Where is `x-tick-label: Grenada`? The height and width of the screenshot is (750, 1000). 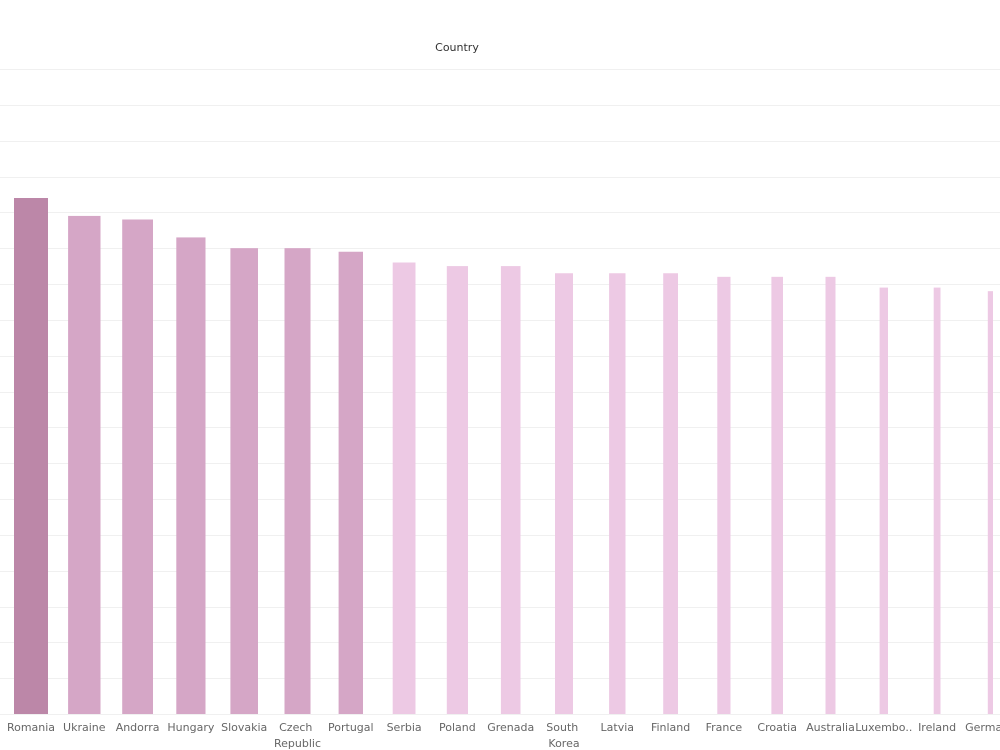 x-tick-label: Grenada is located at coordinates (510, 727).